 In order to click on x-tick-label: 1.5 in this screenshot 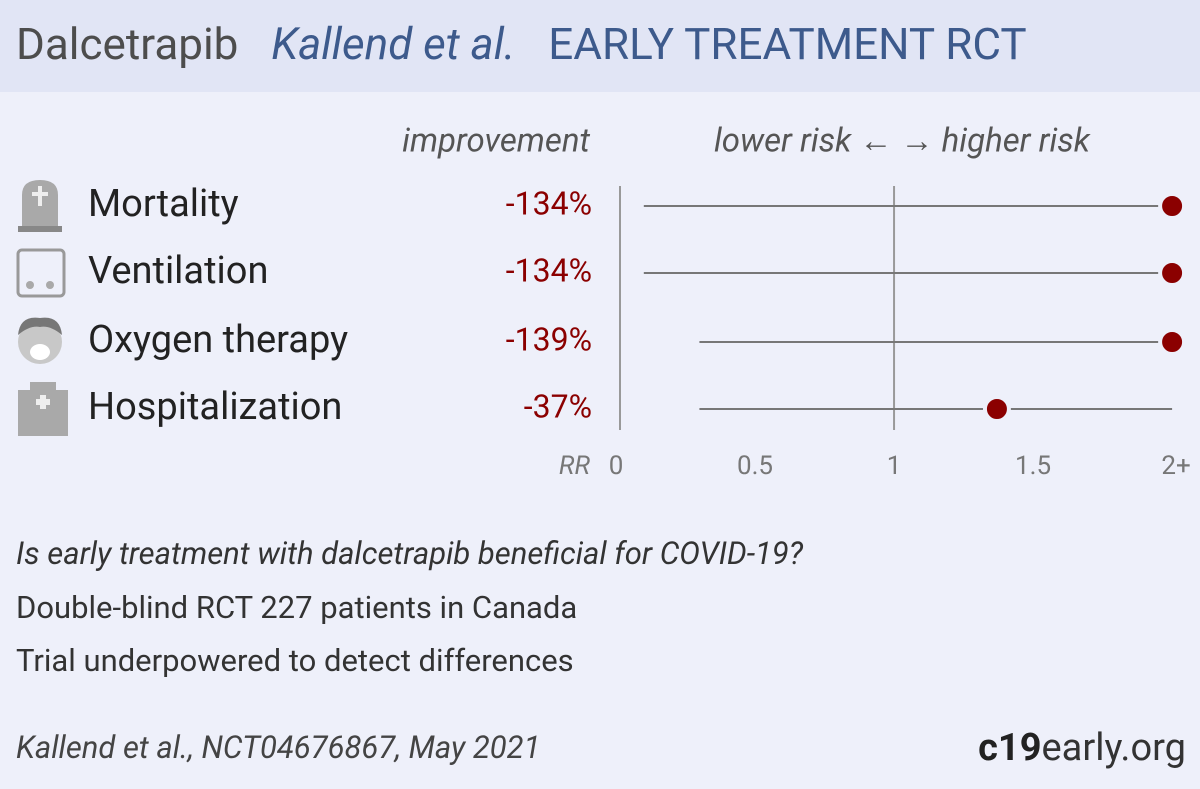, I will do `click(1033, 466)`.